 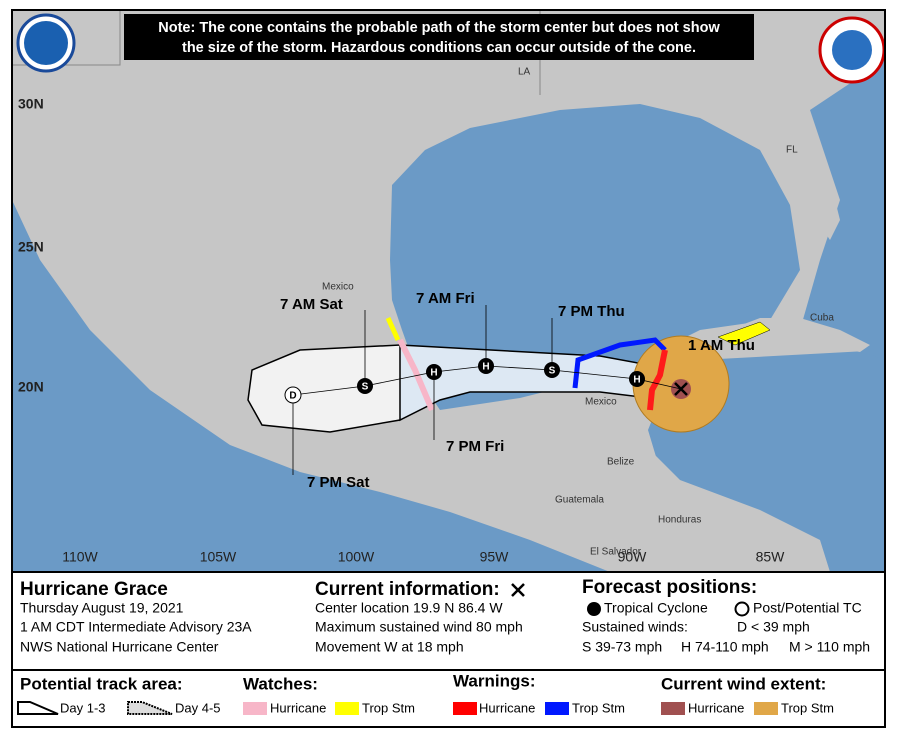 What do you see at coordinates (31, 387) in the screenshot?
I see `lat-label: 20N` at bounding box center [31, 387].